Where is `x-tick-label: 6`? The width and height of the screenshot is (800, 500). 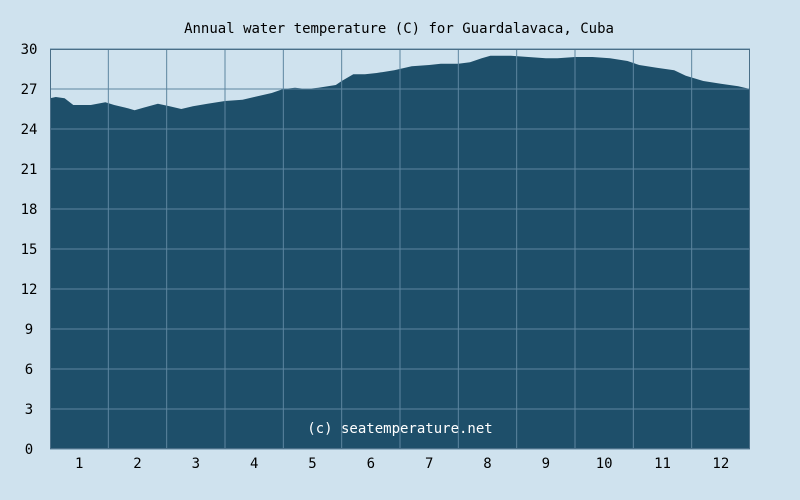 x-tick-label: 6 is located at coordinates (371, 464).